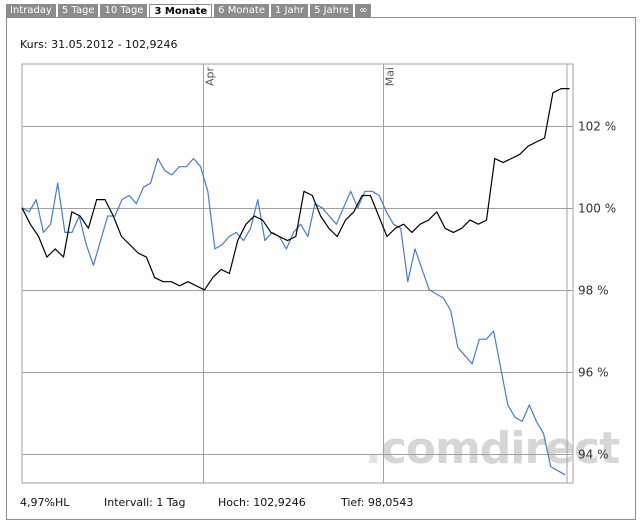  I want to click on tab-7: 5 Jahre, so click(332, 11).